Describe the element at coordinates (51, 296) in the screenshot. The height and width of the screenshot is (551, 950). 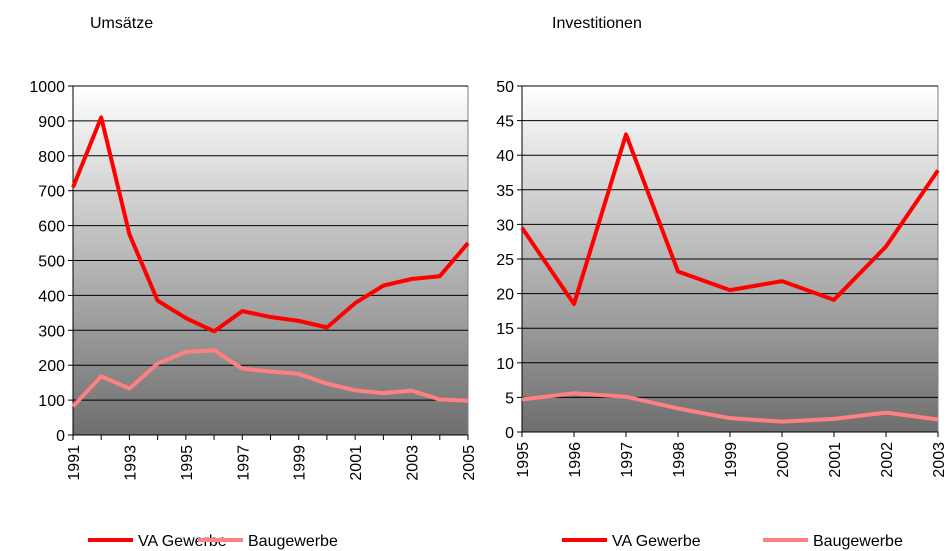
I see `y-tick-label: 400` at that location.